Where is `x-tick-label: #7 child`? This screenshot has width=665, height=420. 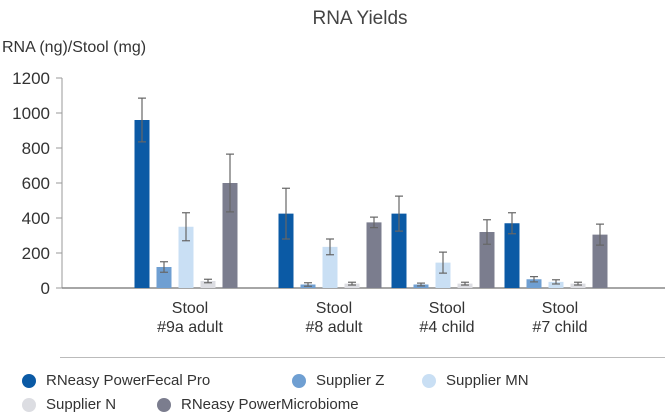 x-tick-label: #7 child is located at coordinates (559, 327).